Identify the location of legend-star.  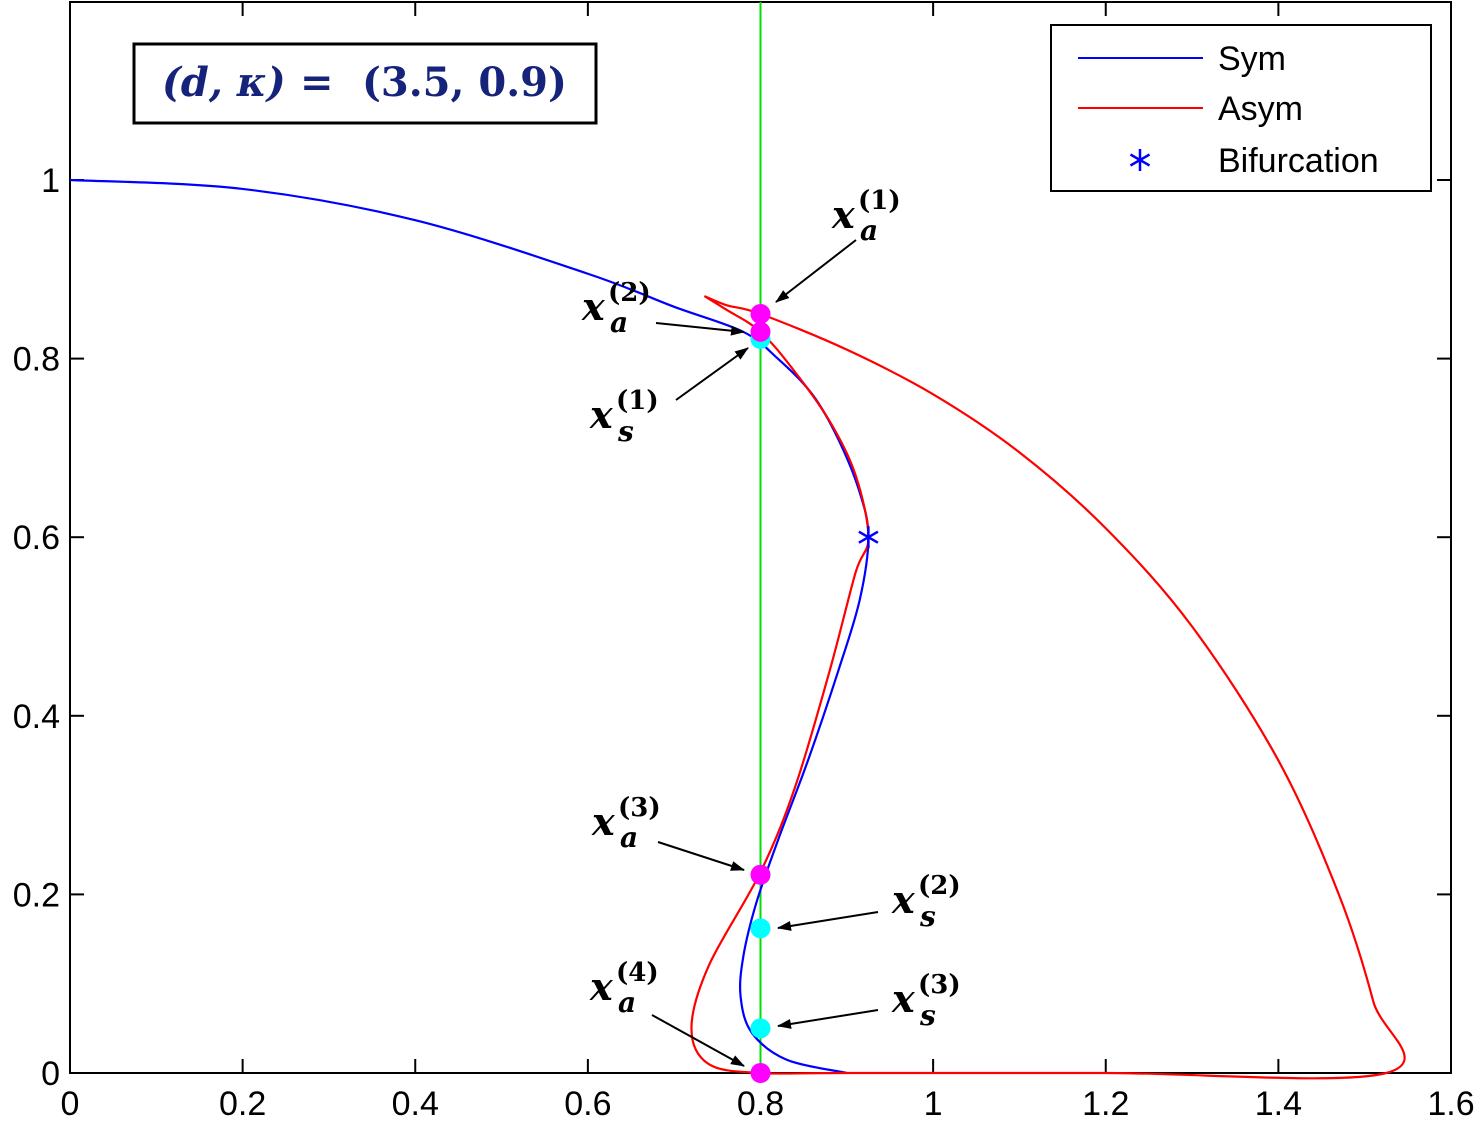
(1140, 160).